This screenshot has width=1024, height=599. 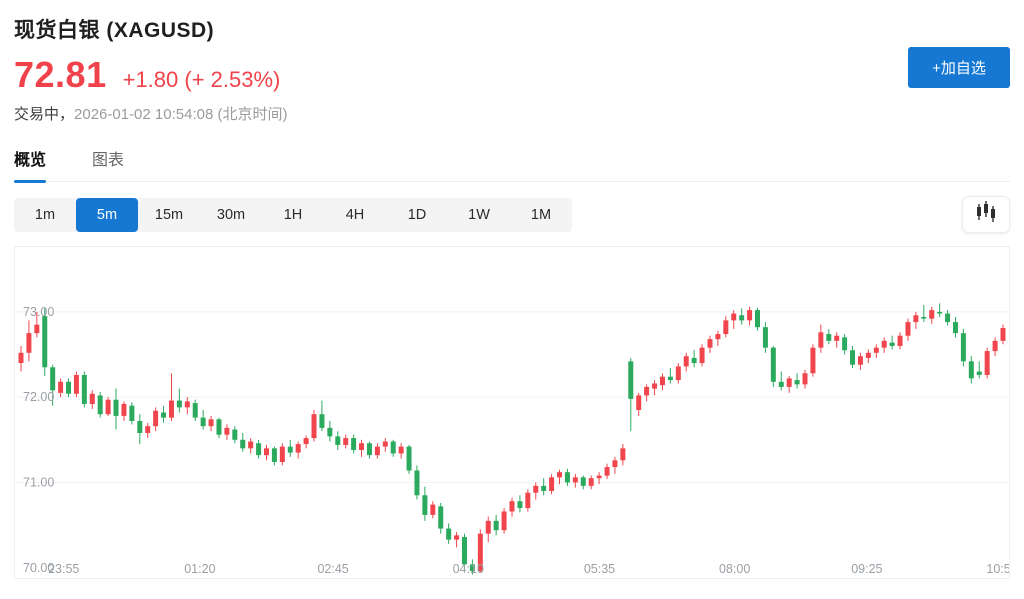 I want to click on timeframe-button-4H: 4H, so click(x=355, y=215).